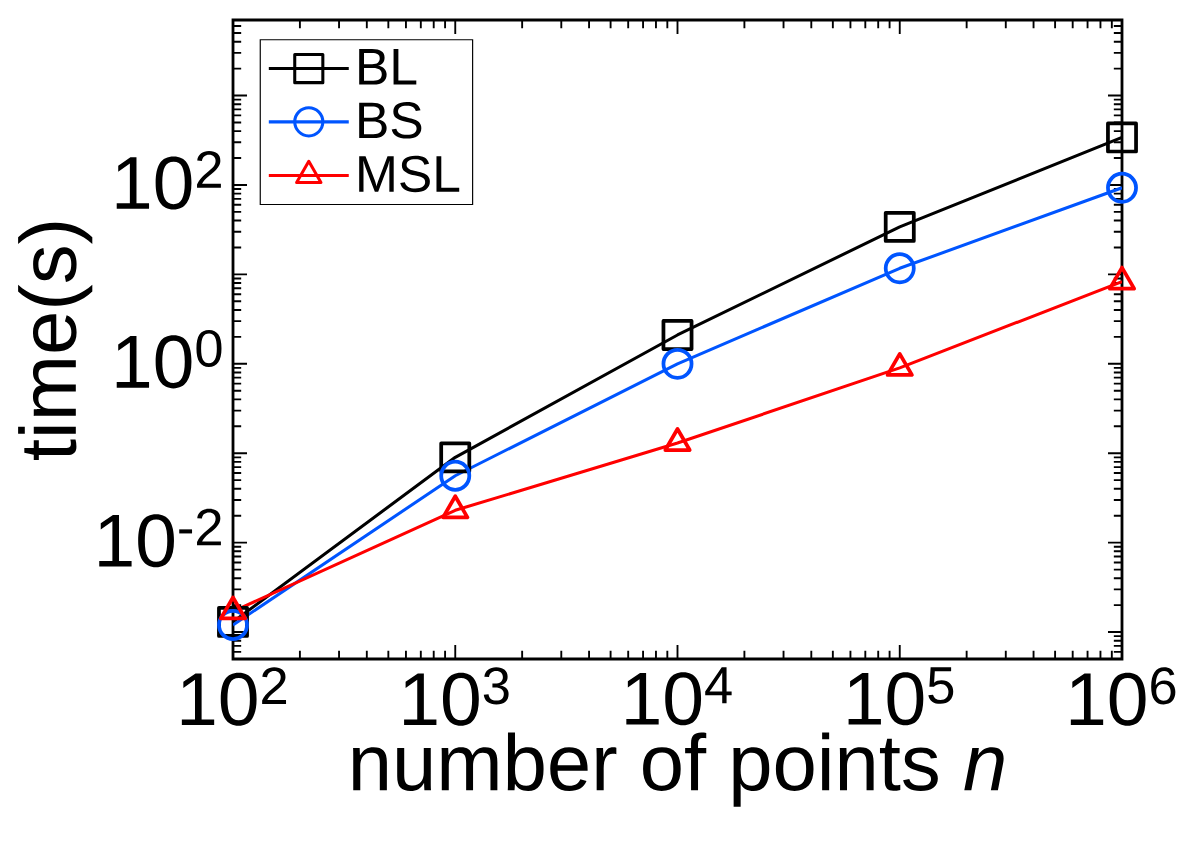 Image resolution: width=1199 pixels, height=850 pixels. I want to click on x-axis-title: number of points n, so click(678, 769).